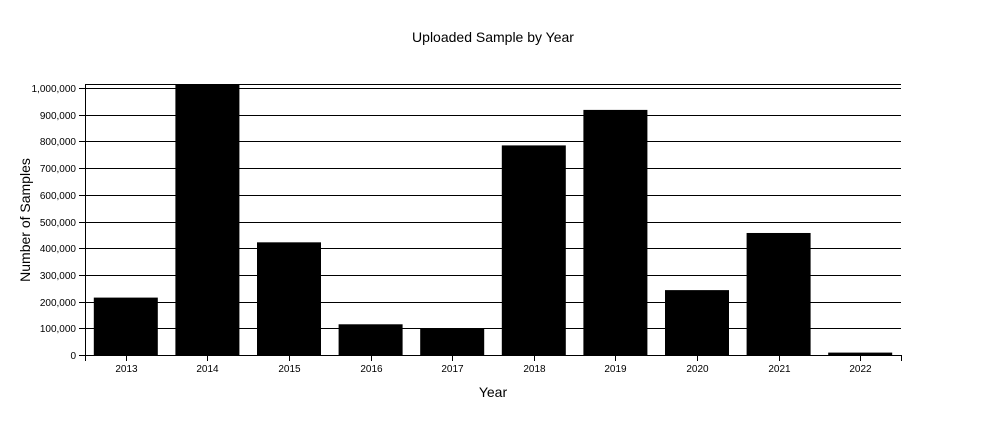  What do you see at coordinates (289, 369) in the screenshot?
I see `x-tick-label: 2015` at bounding box center [289, 369].